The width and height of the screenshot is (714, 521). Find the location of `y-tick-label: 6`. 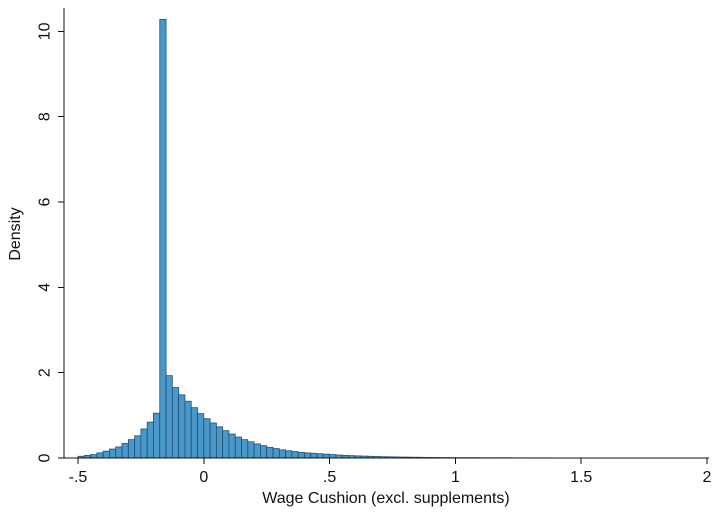

y-tick-label: 6 is located at coordinates (45, 201).